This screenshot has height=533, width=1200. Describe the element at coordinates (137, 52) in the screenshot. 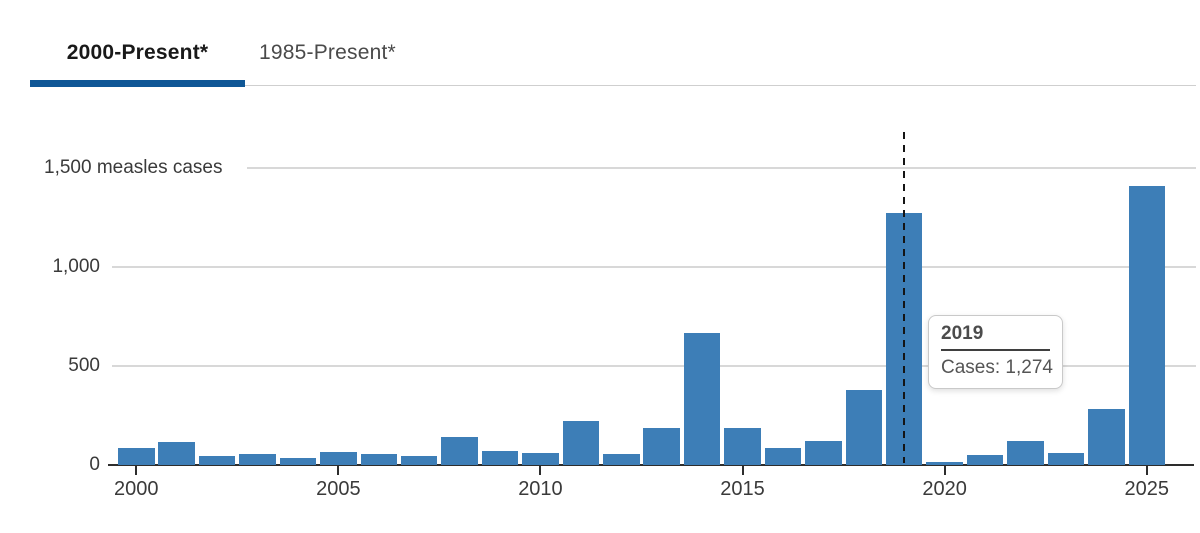

I see `tab-2000-present-label: 2000-Present*` at that location.